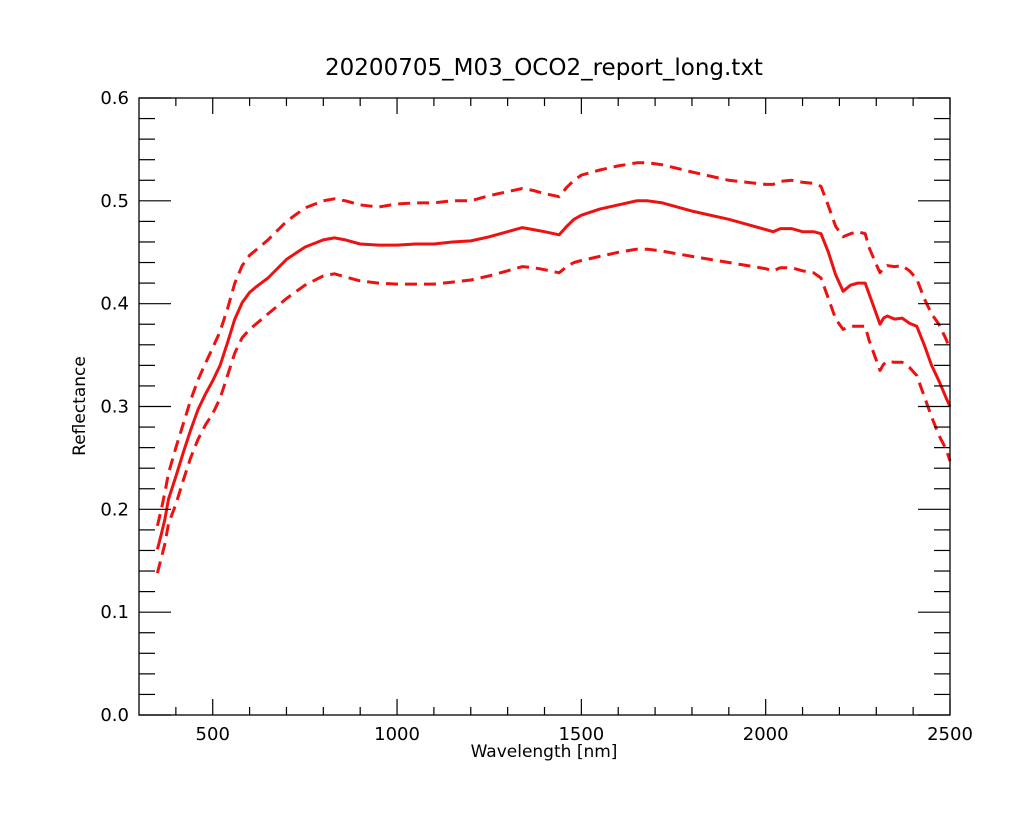  I want to click on y-tick-label: 0.6, so click(114, 98).